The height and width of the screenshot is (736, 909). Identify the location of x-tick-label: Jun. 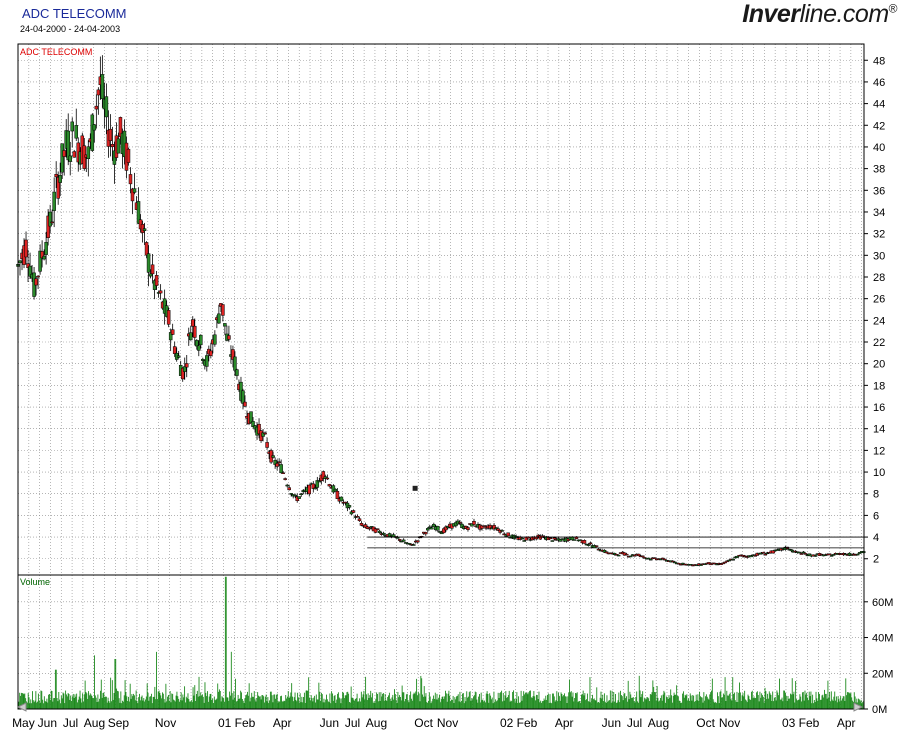
(47, 723).